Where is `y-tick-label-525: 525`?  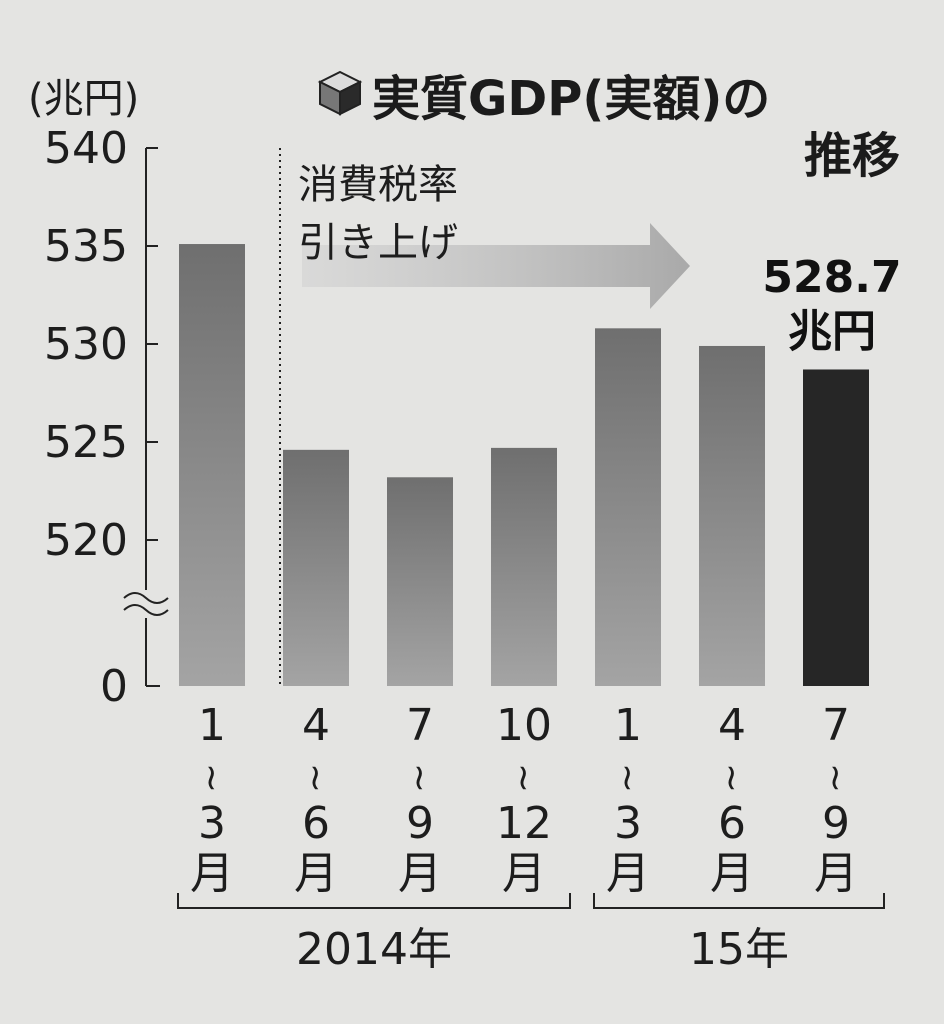
y-tick-label-525: 525 is located at coordinates (86, 442).